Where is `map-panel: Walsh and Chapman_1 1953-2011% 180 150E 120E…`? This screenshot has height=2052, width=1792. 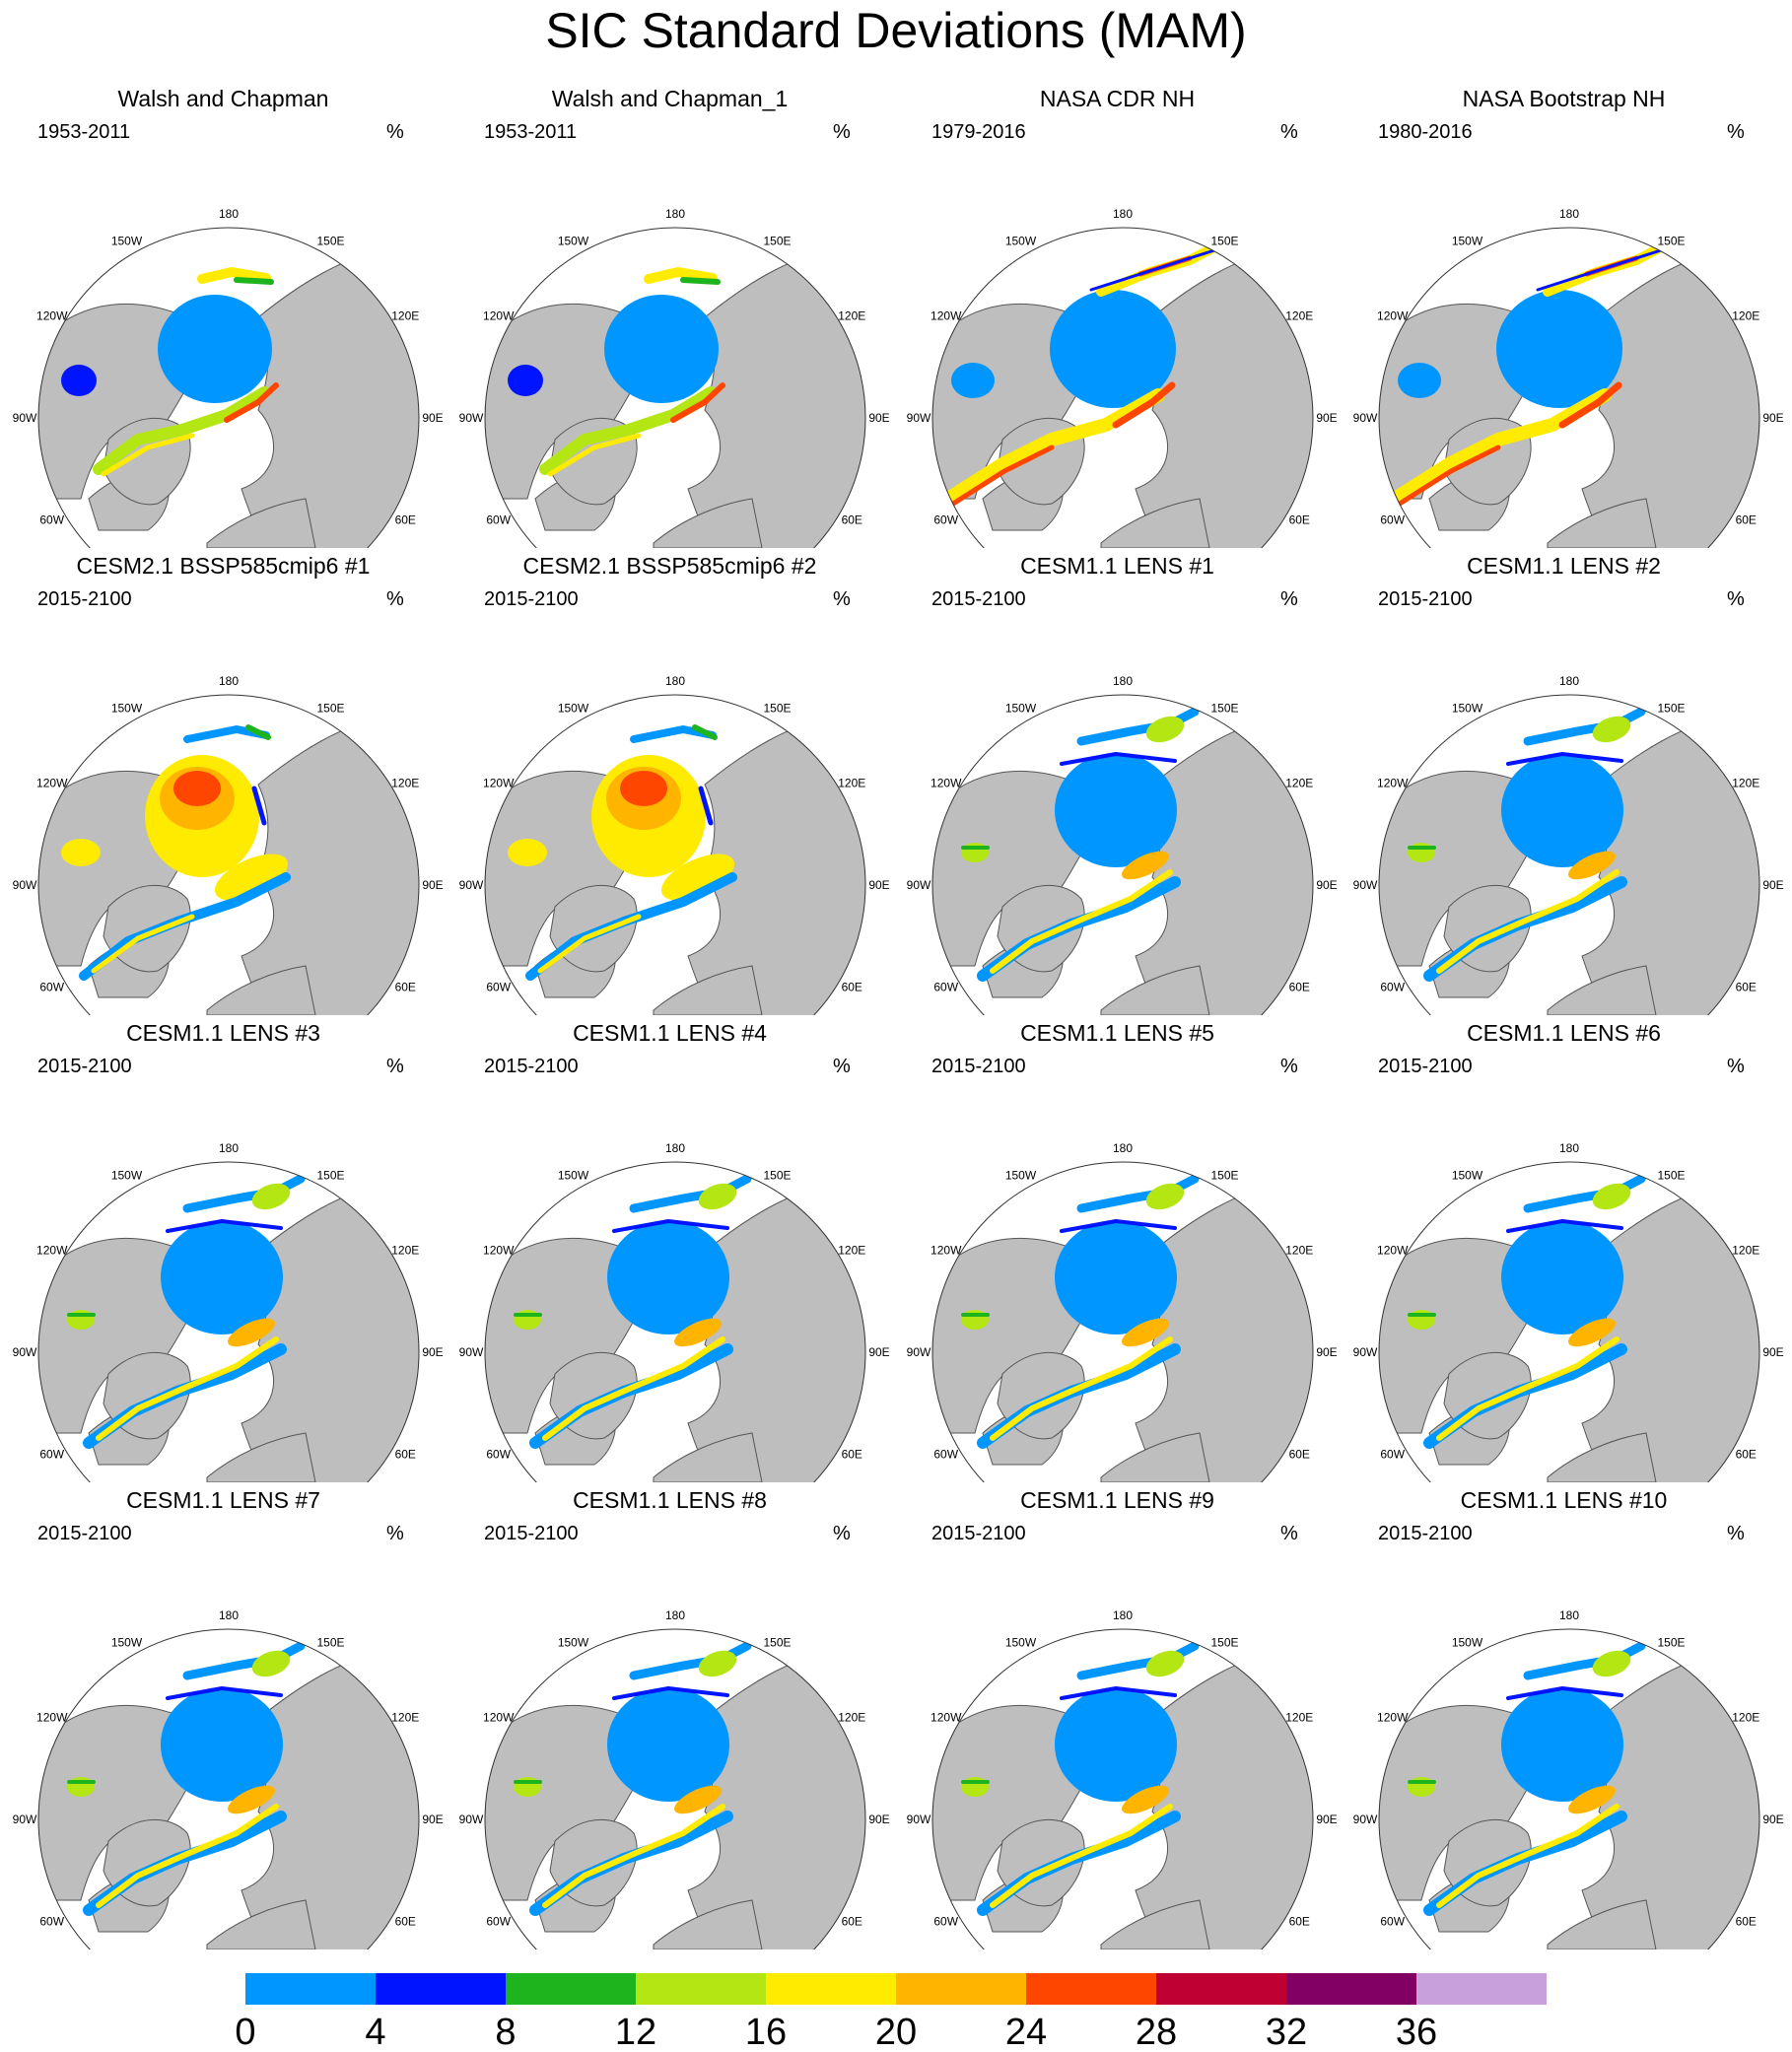
map-panel: Walsh and Chapman_1 1953-2011% 180 150E 120E… is located at coordinates (670, 316).